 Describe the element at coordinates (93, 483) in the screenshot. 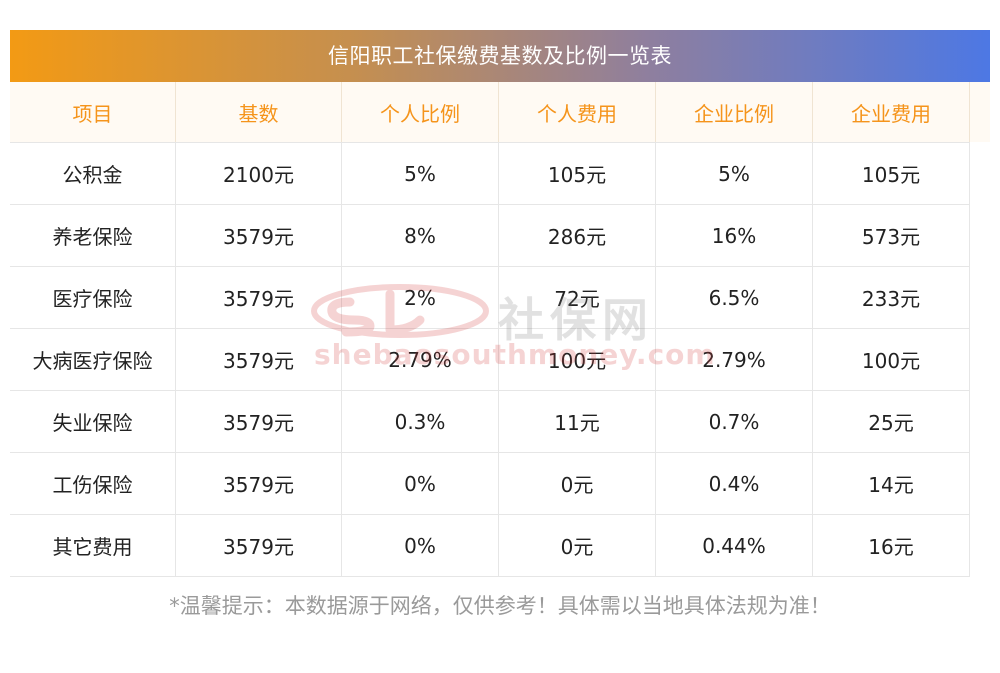

I see `cell-item: 工伤保险` at that location.